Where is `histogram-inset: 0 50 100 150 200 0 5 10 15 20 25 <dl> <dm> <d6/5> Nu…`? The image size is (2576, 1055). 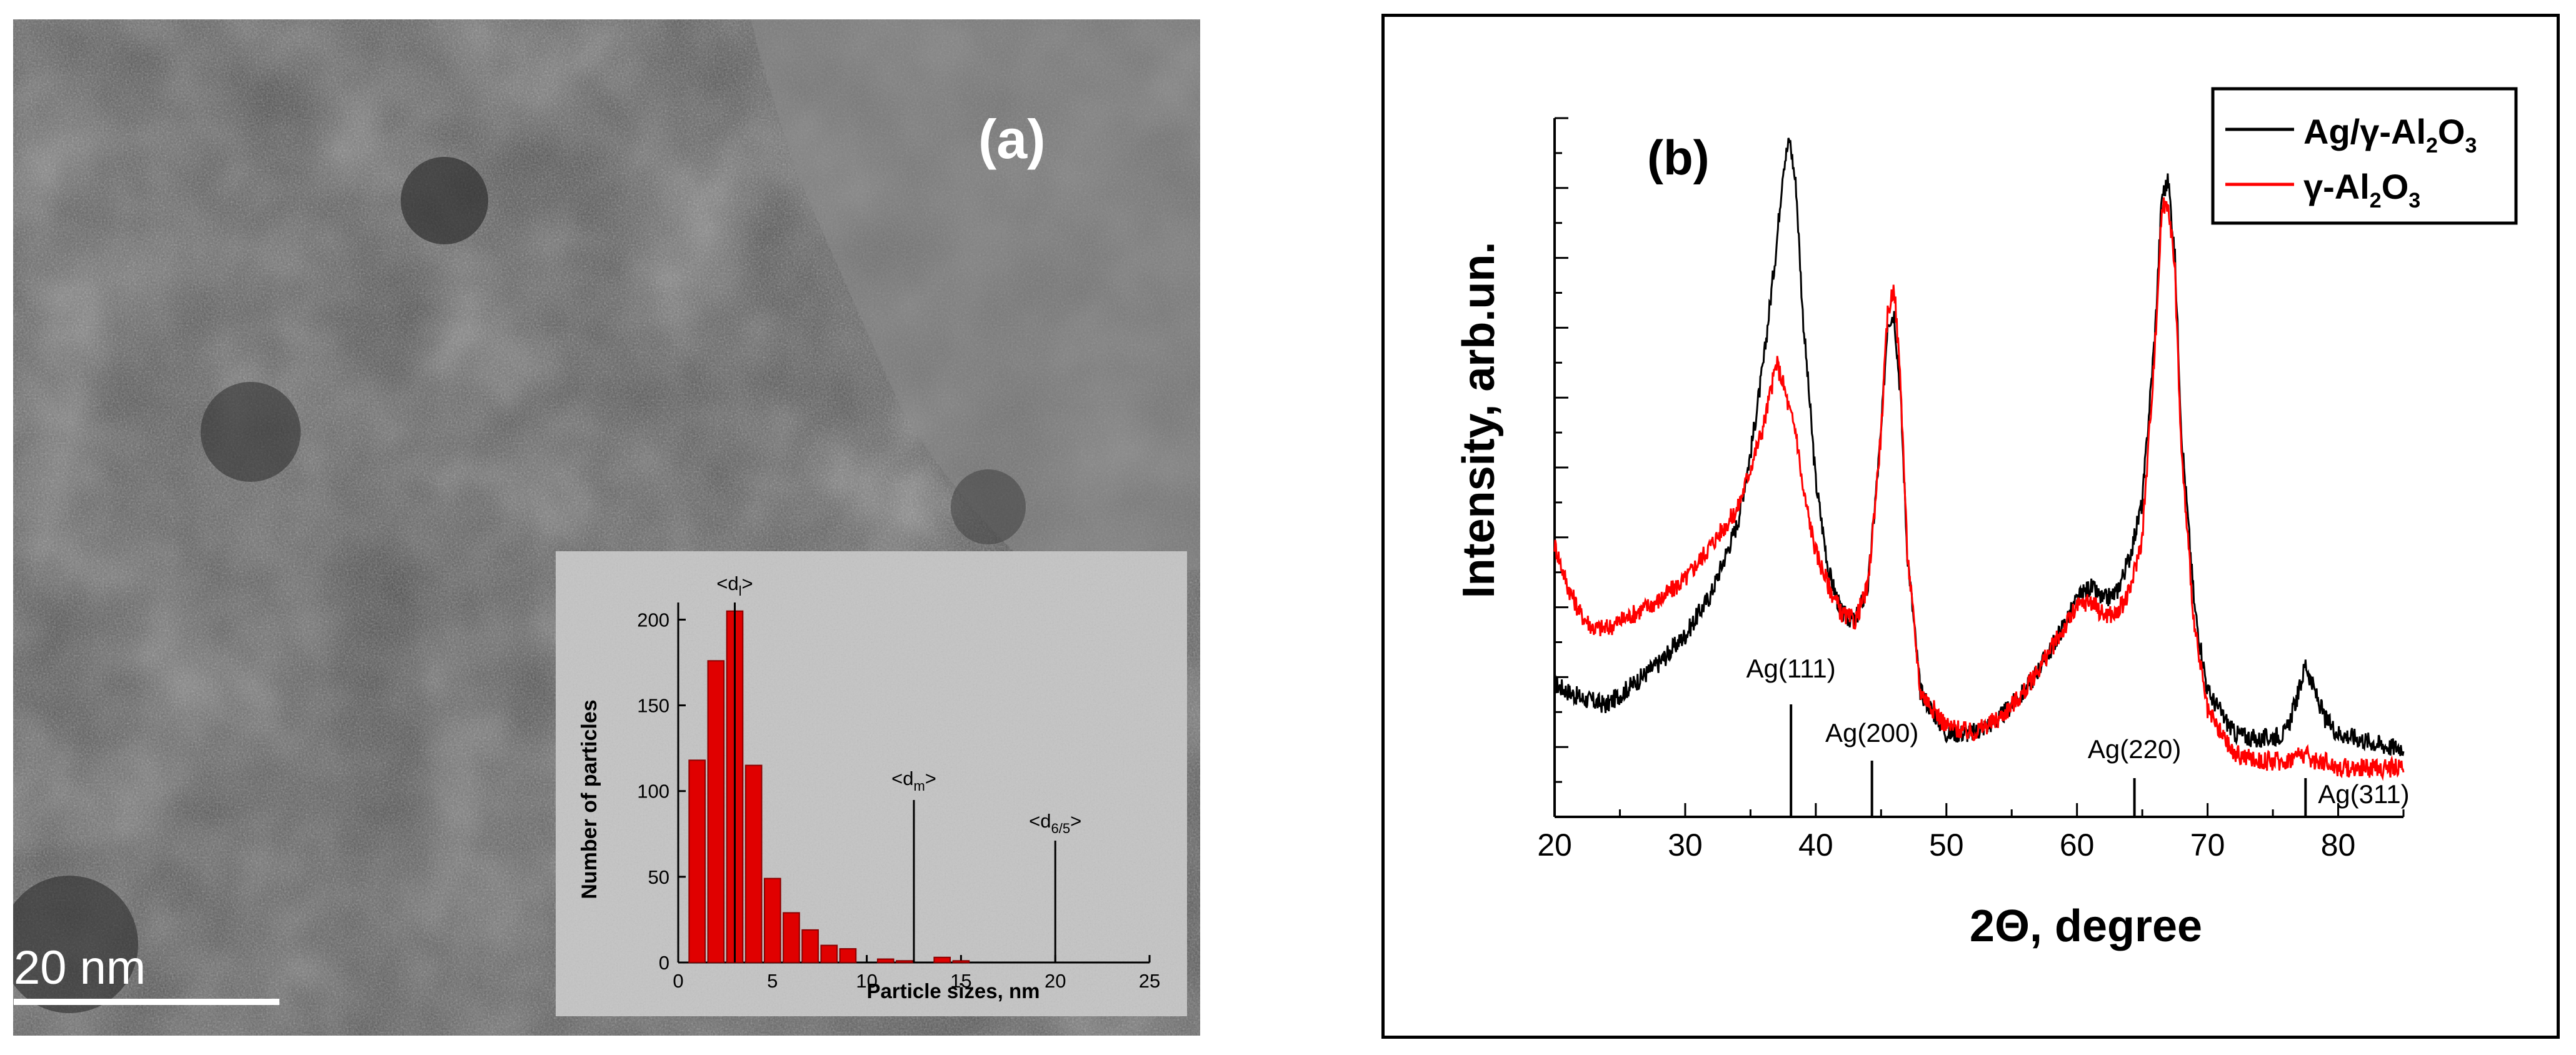 histogram-inset: 0 50 100 150 200 0 5 10 15 20 25 <dl> <dm> <d6/5> Nu… is located at coordinates (871, 784).